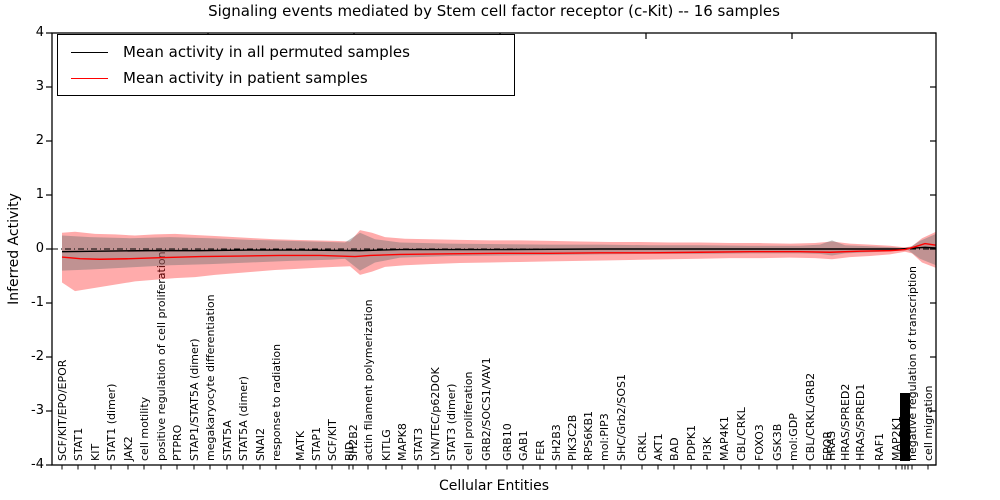 Image resolution: width=1000 pixels, height=500 pixels. I want to click on permuted-mean-line, so click(499, 249).